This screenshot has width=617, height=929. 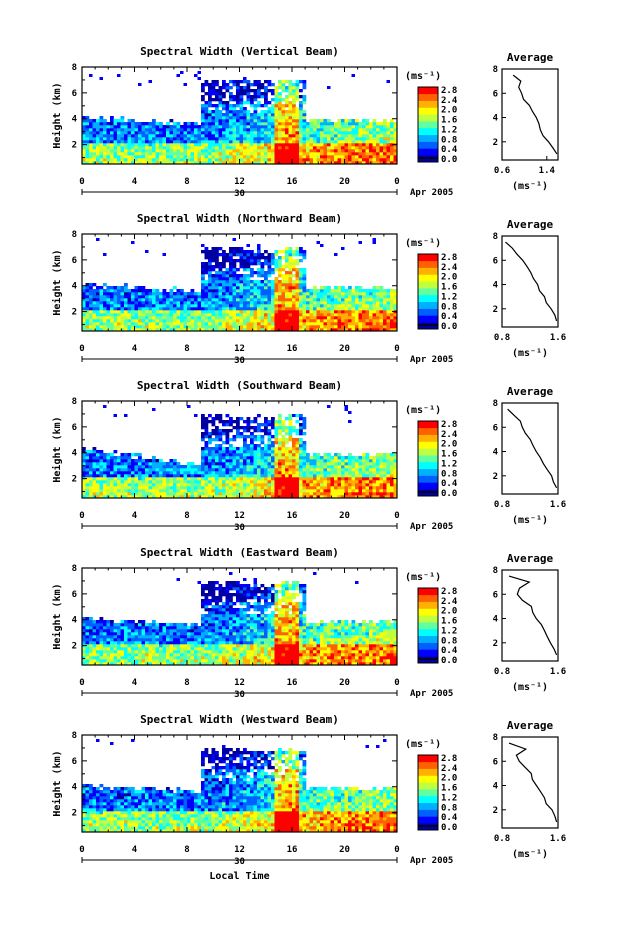 I want to click on profile-y-tick-label: 2, so click(x=495, y=143).